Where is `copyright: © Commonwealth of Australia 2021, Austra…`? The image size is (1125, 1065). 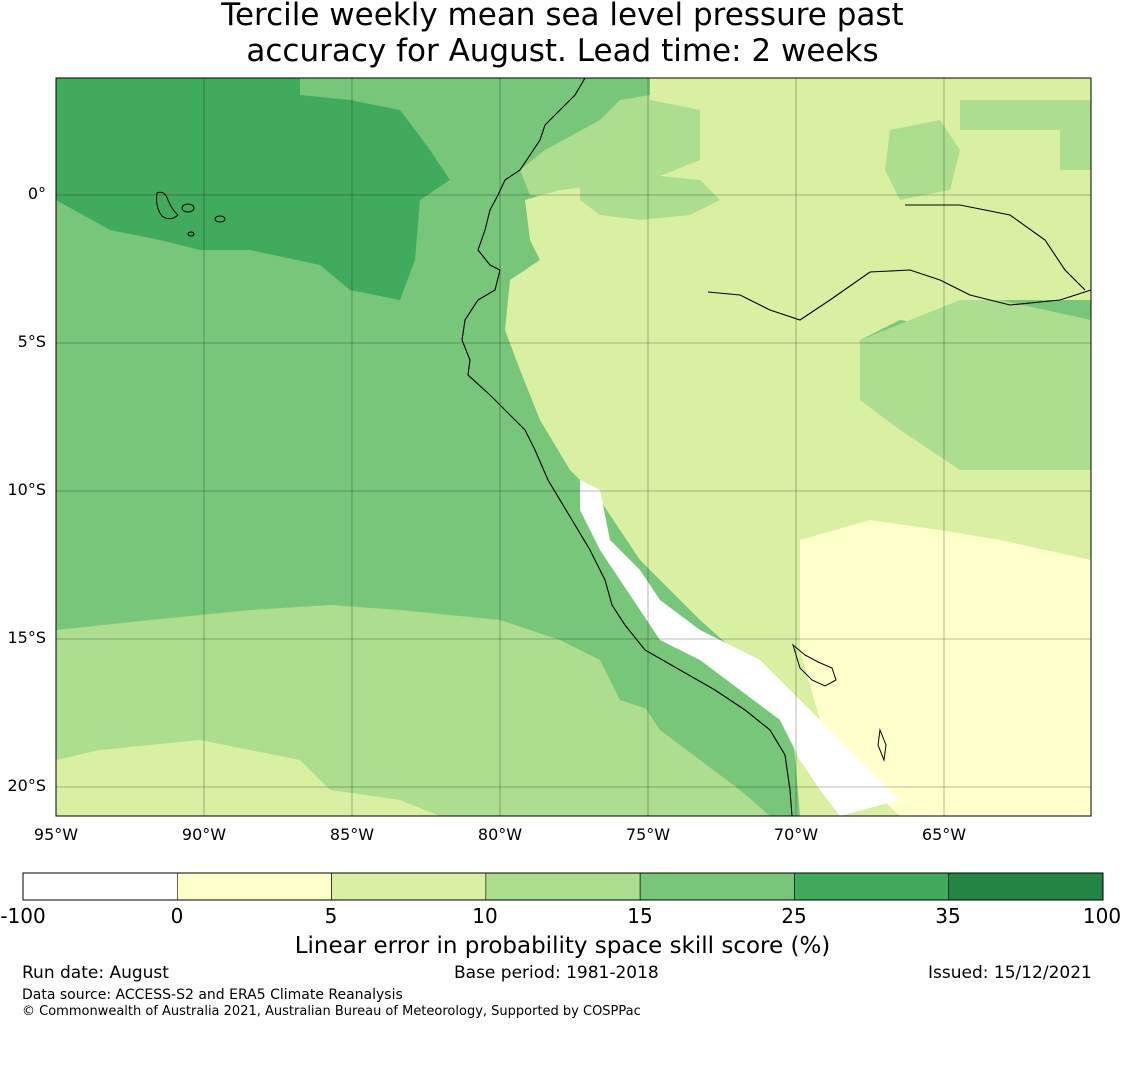
copyright: © Commonwealth of Australia 2021, Austra… is located at coordinates (331, 1011).